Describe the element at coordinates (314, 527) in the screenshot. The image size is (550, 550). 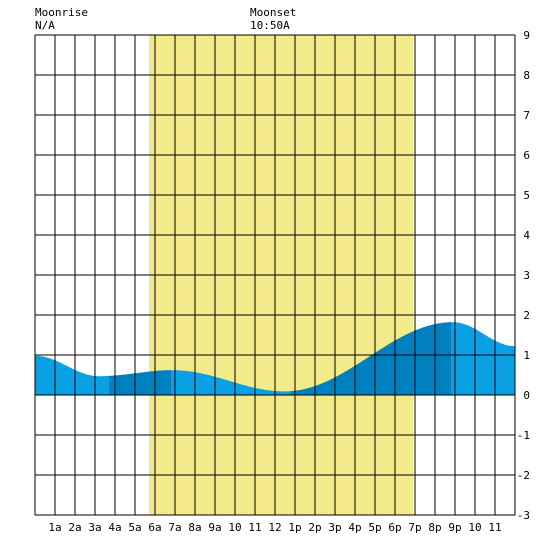
I see `x-tick-label: 2p` at that location.